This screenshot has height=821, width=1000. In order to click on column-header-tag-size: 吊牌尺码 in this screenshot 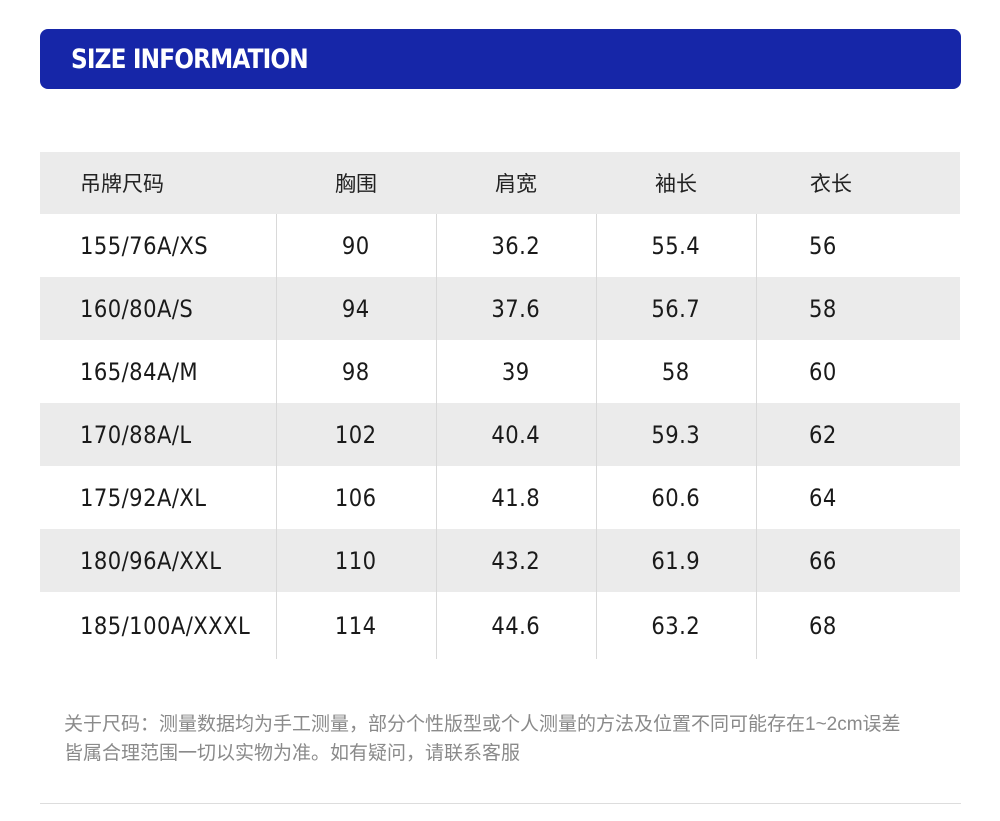, I will do `click(122, 184)`.